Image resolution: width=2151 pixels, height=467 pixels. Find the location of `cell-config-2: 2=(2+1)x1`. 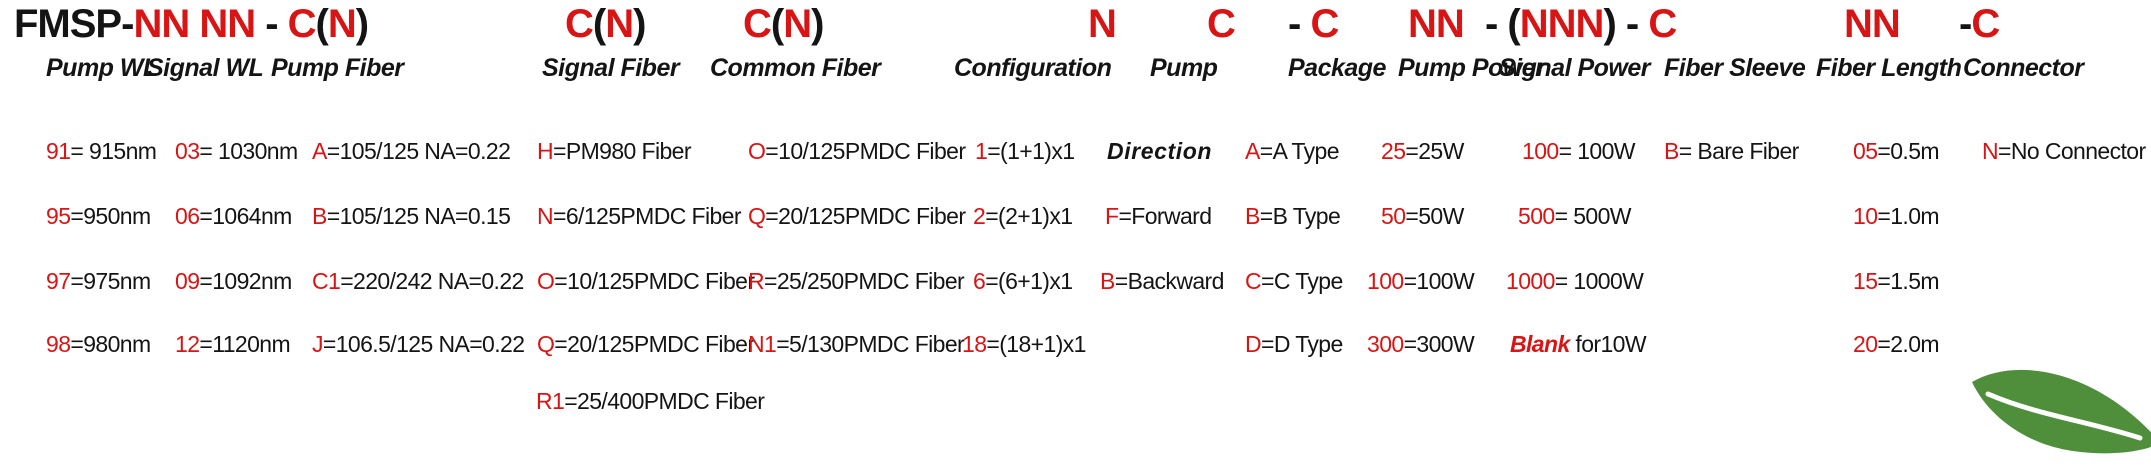

cell-config-2: 2=(2+1)x1 is located at coordinates (1023, 216).